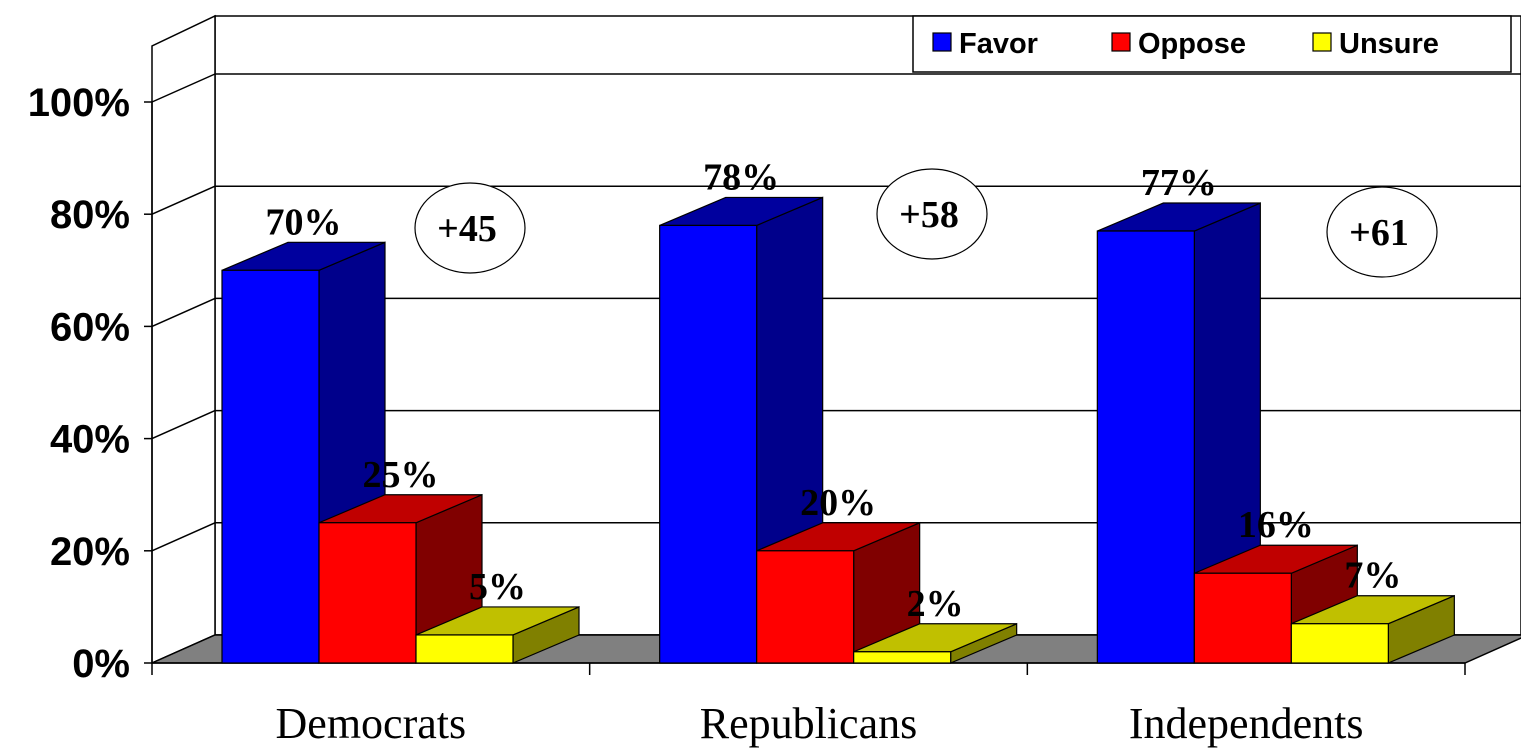  Describe the element at coordinates (809, 723) in the screenshot. I see `x-tick-label: Republicans` at that location.